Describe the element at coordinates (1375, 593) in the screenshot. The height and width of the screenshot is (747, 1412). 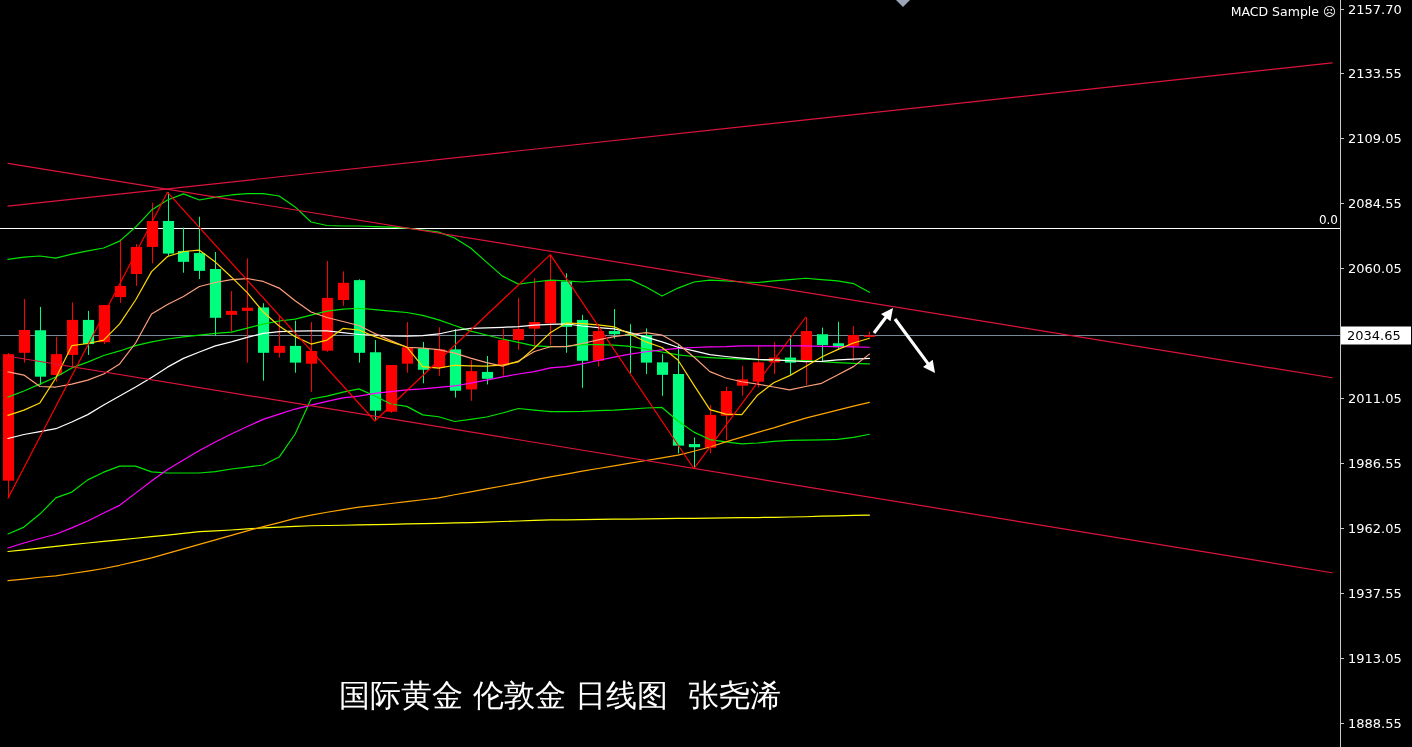
I see `y-tick-label: 1937.55` at that location.